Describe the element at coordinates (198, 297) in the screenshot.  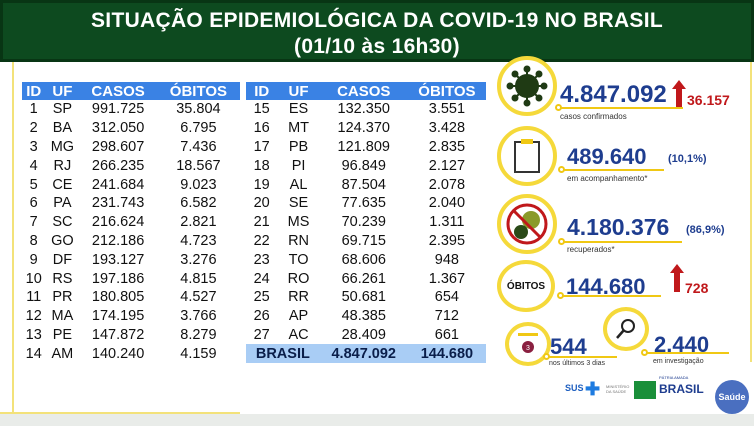
I see `table-cell: 4.527` at that location.